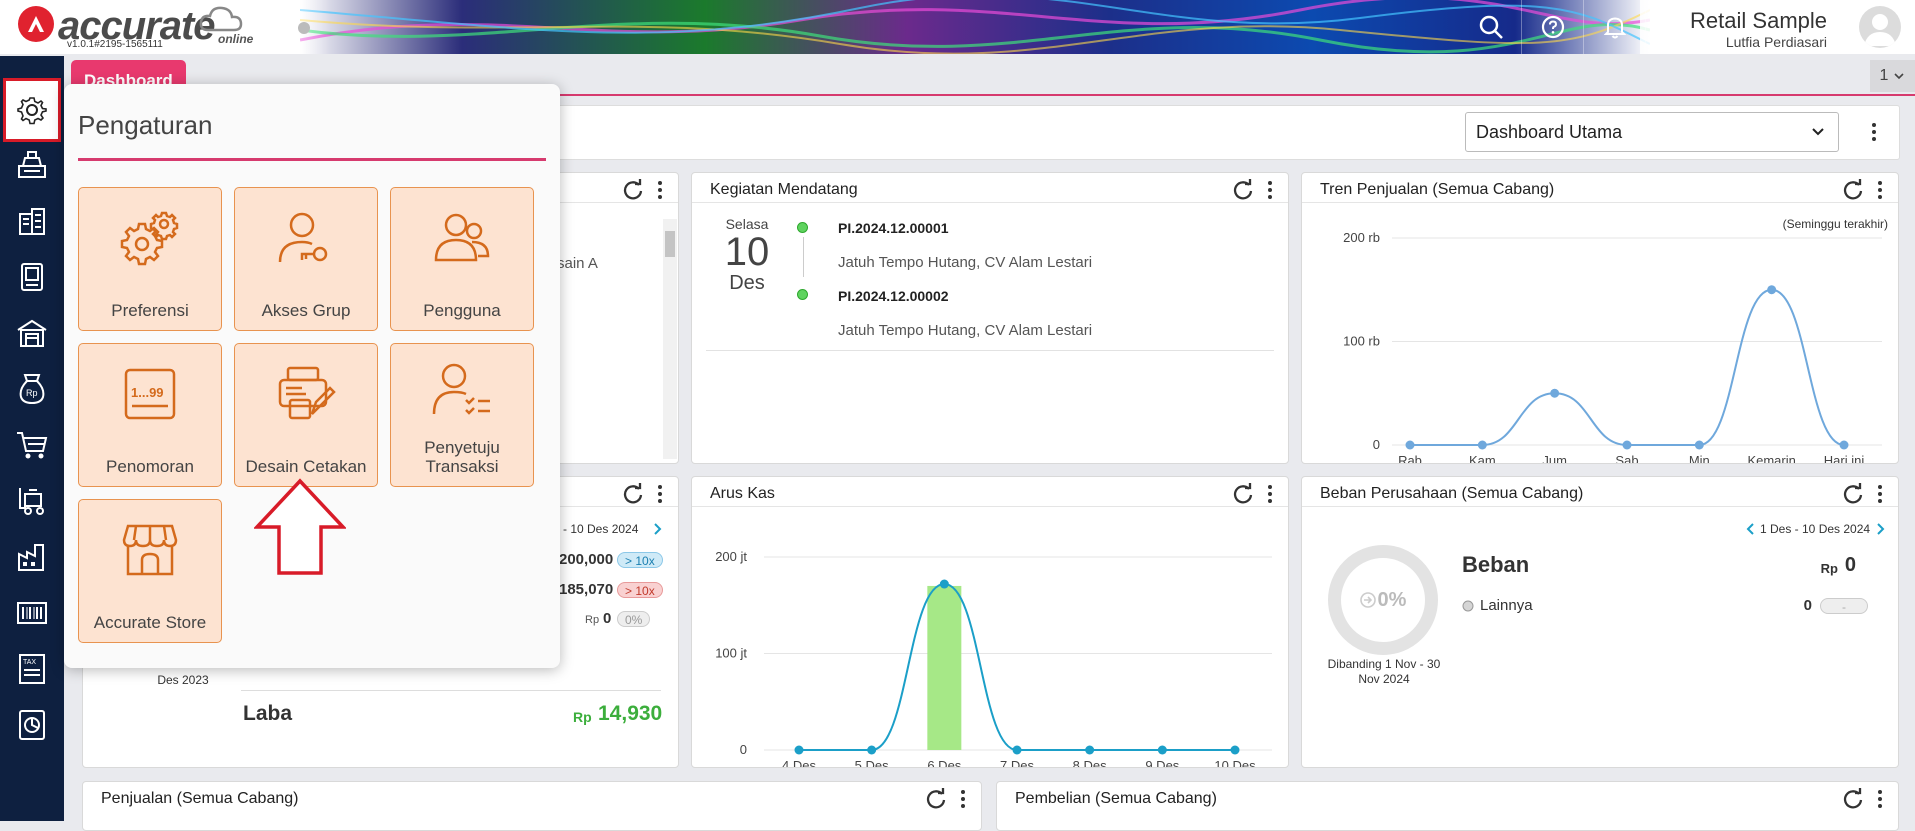  Describe the element at coordinates (1410, 458) in the screenshot. I see `x-tick-label: Rab` at that location.